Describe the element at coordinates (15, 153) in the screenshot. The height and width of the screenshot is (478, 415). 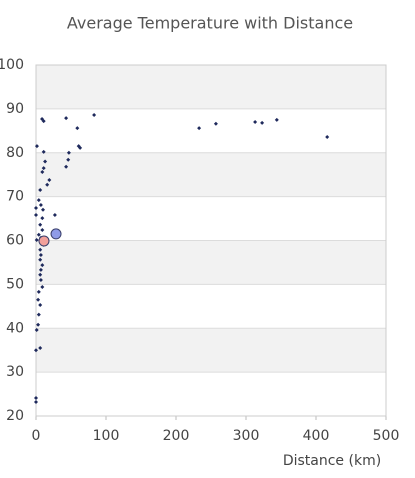
I see `y-tick-label: 80` at that location.